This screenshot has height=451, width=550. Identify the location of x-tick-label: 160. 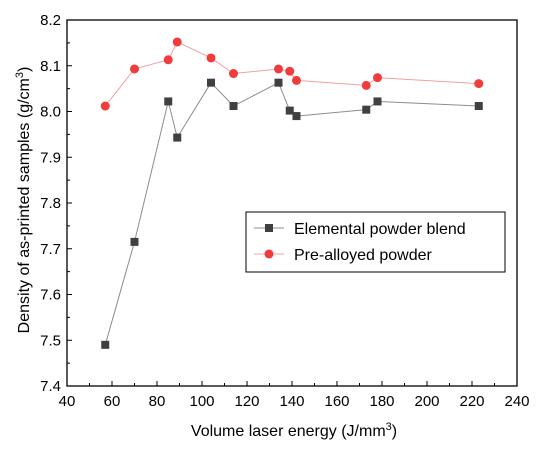
(336, 401).